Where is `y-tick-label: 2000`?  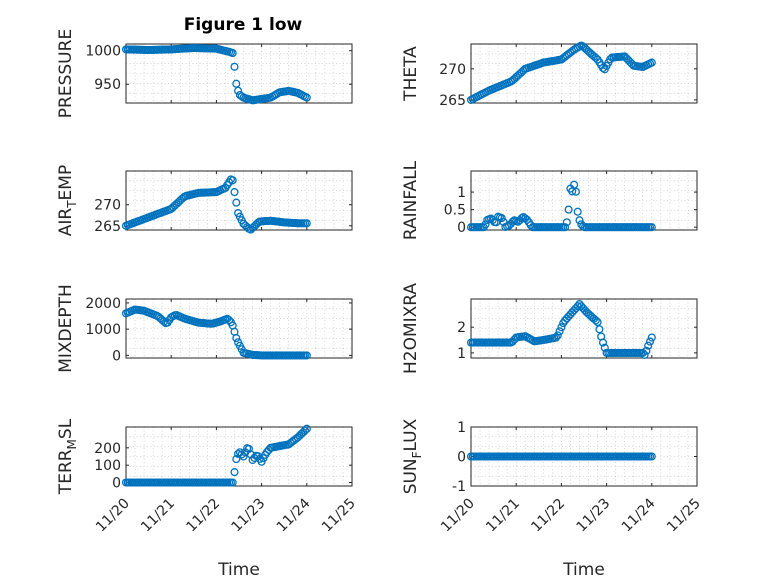
y-tick-label: 2000 is located at coordinates (103, 304).